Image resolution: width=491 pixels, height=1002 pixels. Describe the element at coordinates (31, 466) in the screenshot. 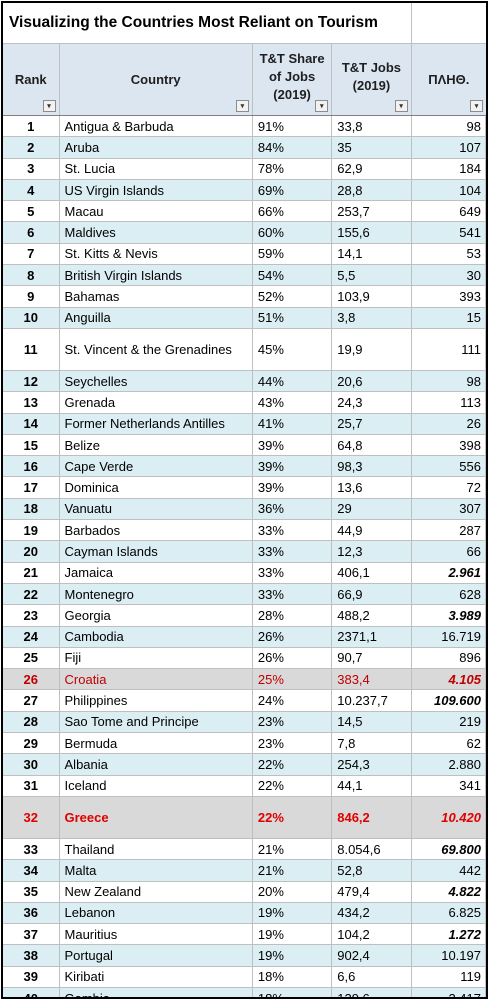

I see `rank-cell: 16` at that location.